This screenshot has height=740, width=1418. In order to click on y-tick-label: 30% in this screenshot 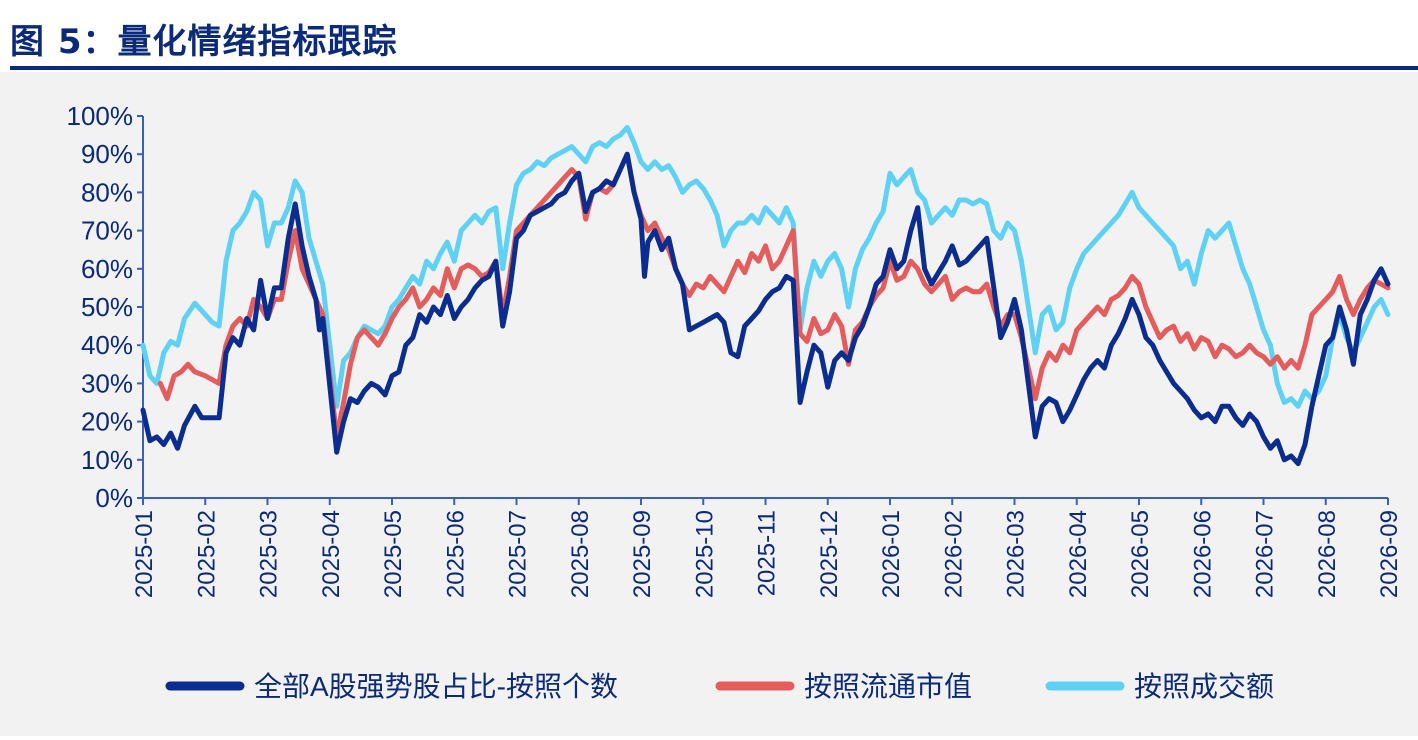, I will do `click(107, 383)`.